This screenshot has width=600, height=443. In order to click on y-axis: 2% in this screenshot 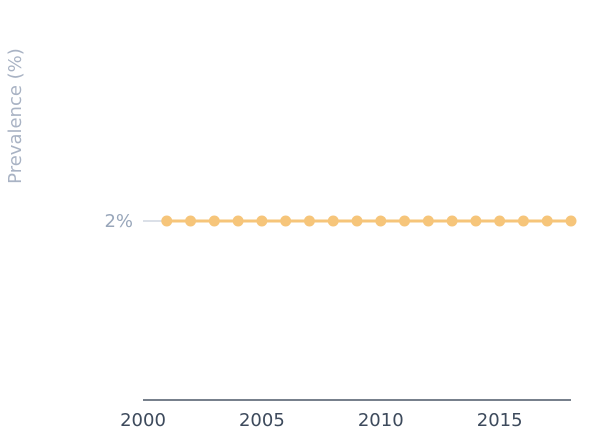, I will do `click(133, 221)`.